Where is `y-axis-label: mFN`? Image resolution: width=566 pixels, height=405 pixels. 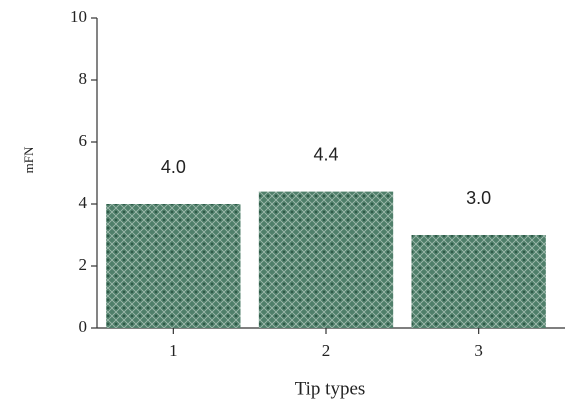
y-axis-label: mFN is located at coordinates (28, 159).